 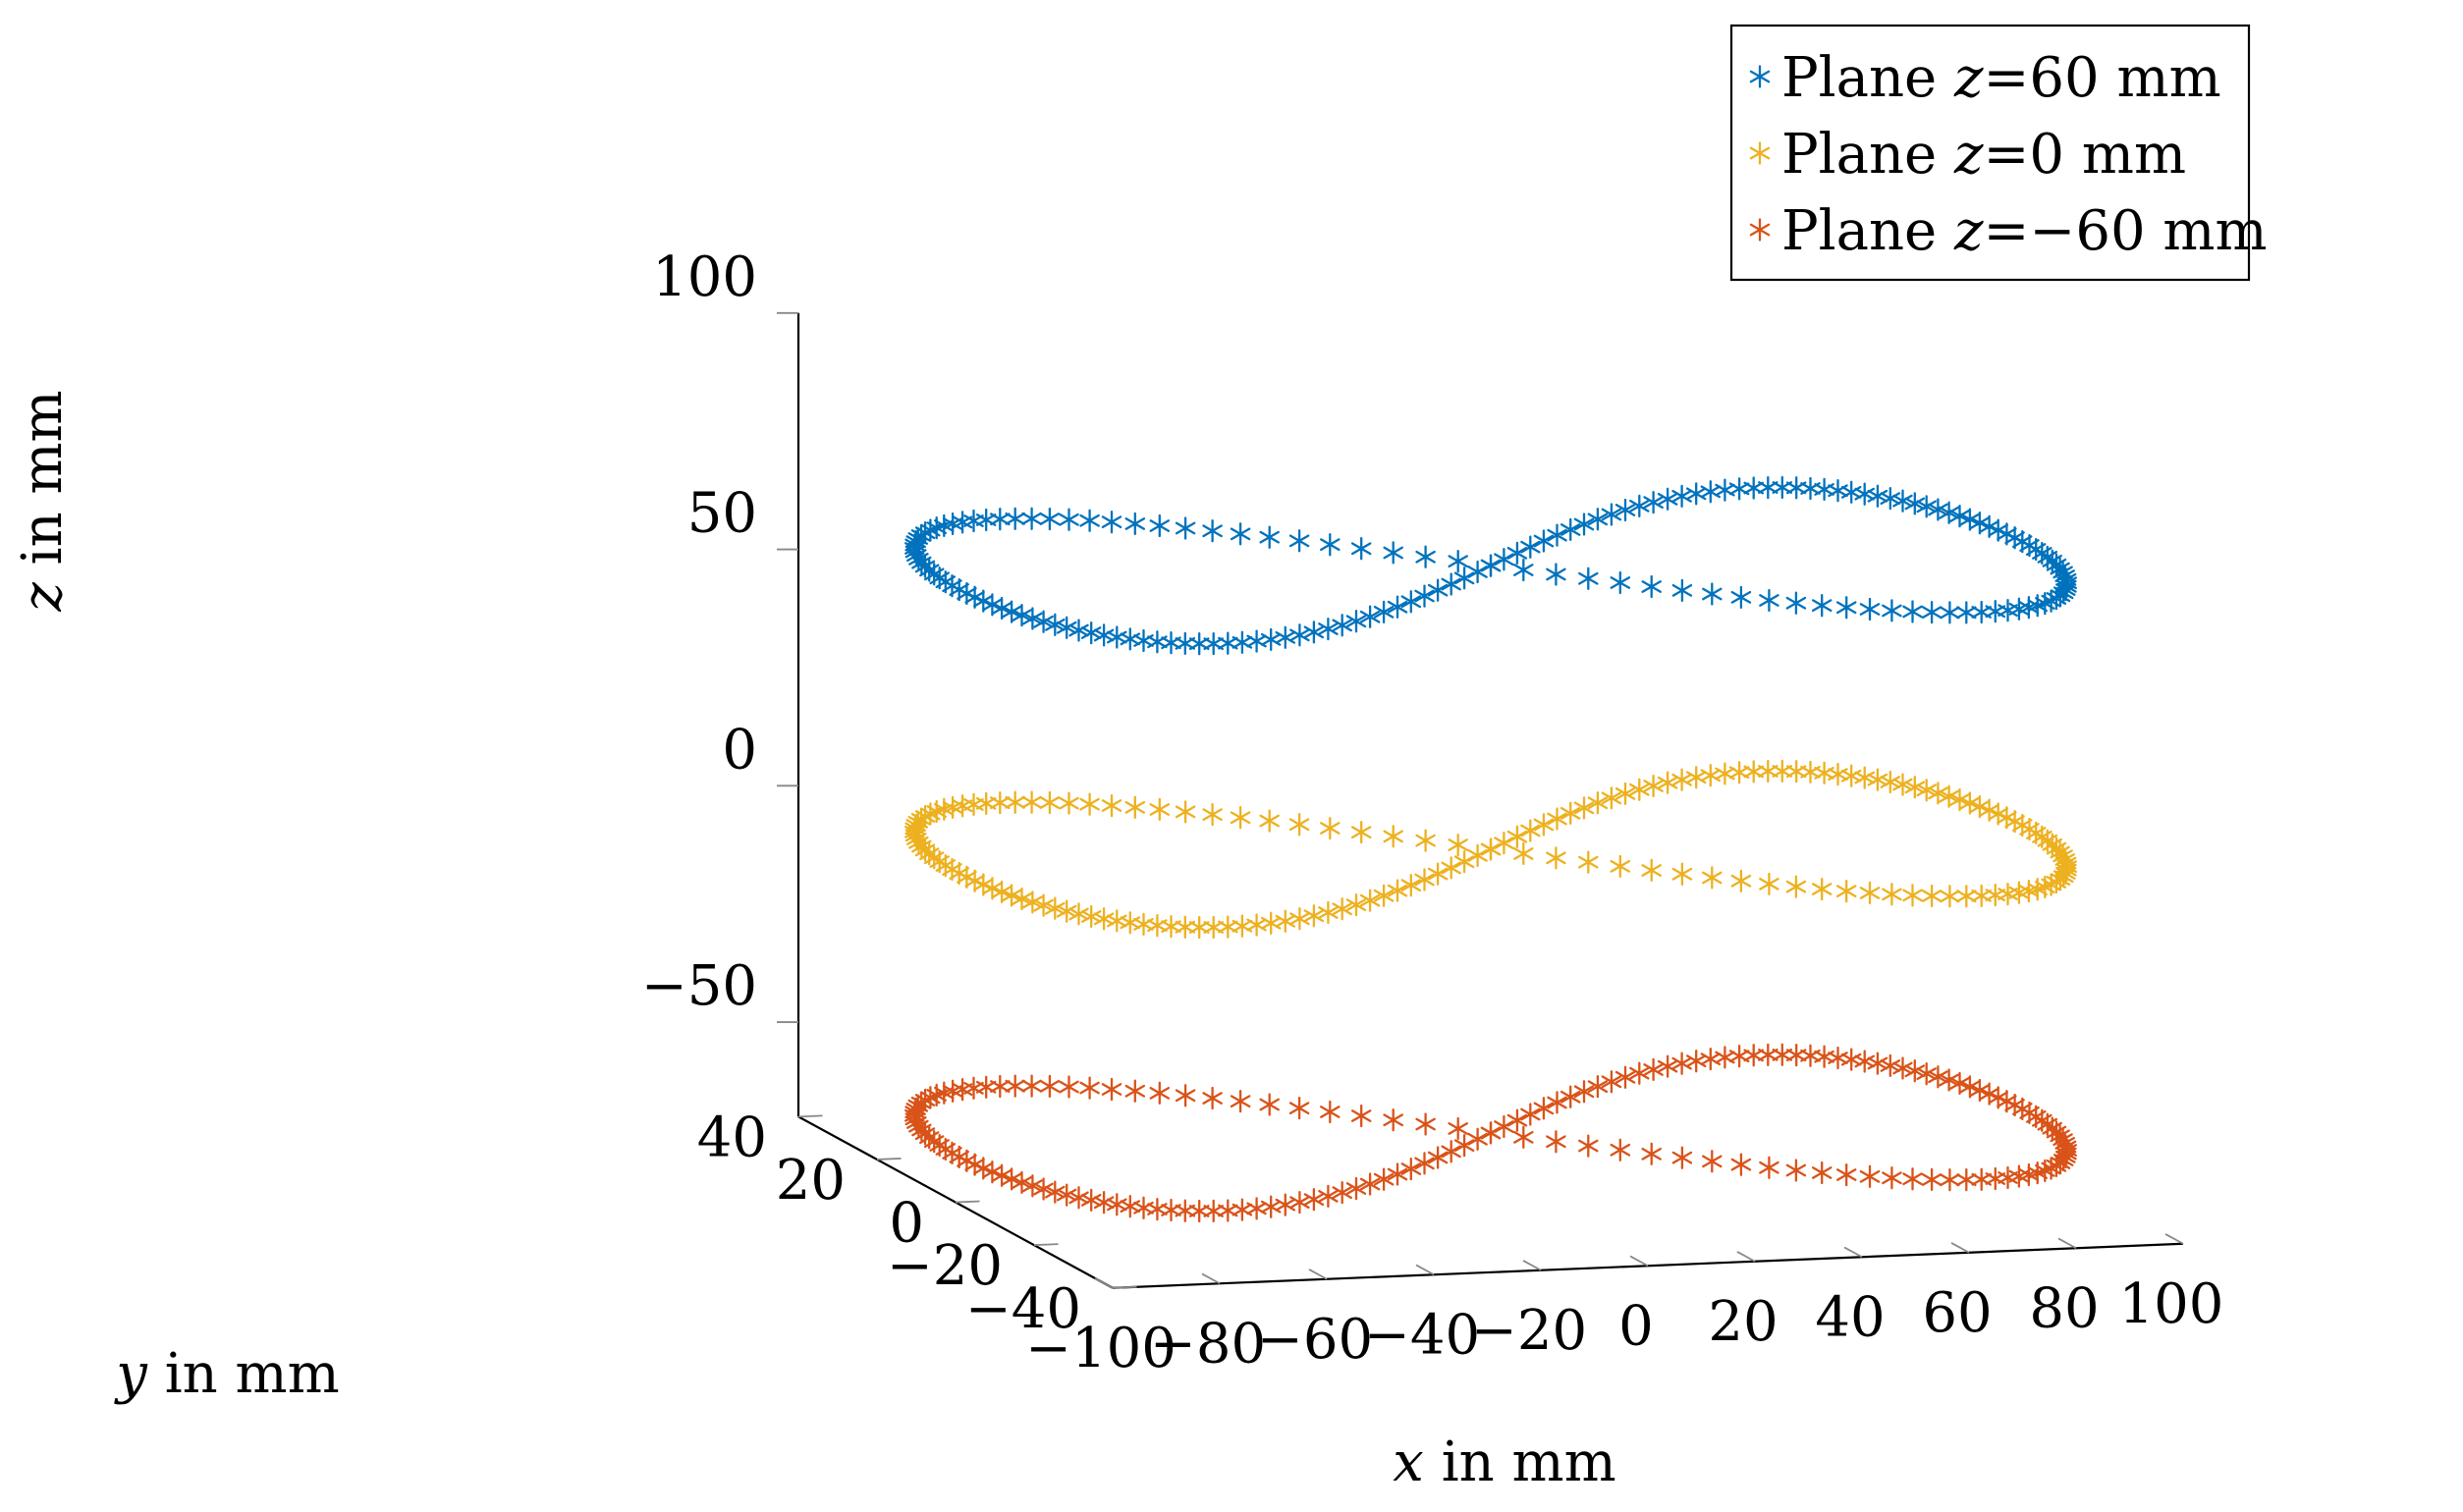 I want to click on y-axis-title-var: y, so click(x=131, y=1374).